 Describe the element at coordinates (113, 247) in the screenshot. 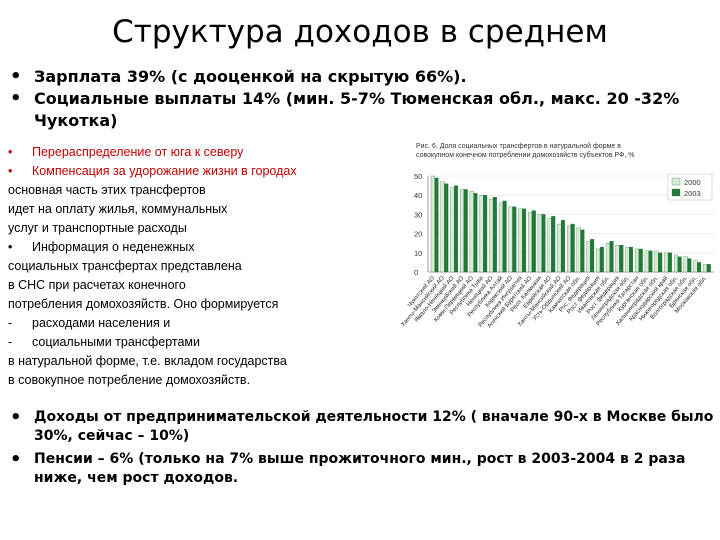

I see `line-text: Информация о неденежных` at that location.